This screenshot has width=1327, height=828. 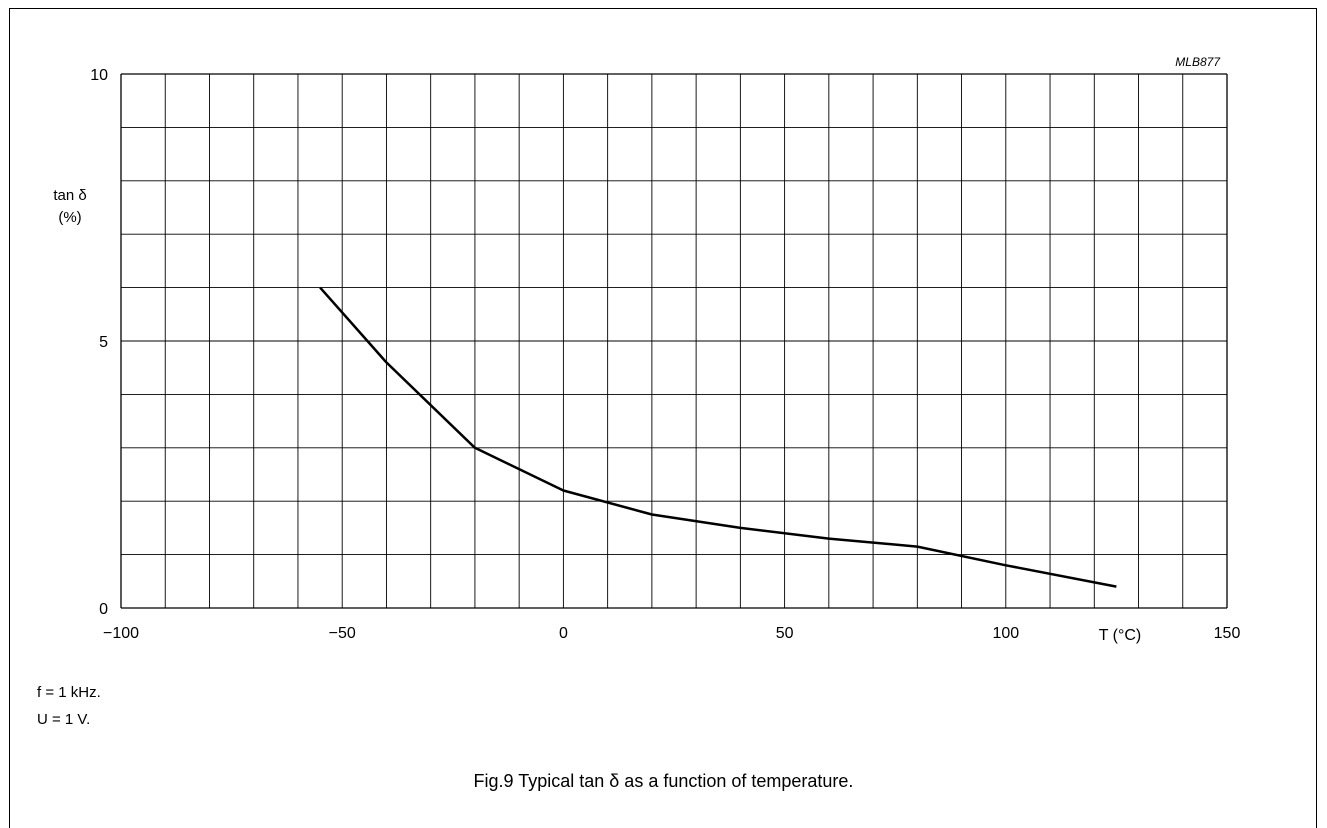 What do you see at coordinates (121, 633) in the screenshot?
I see `x-tick-label: −100` at bounding box center [121, 633].